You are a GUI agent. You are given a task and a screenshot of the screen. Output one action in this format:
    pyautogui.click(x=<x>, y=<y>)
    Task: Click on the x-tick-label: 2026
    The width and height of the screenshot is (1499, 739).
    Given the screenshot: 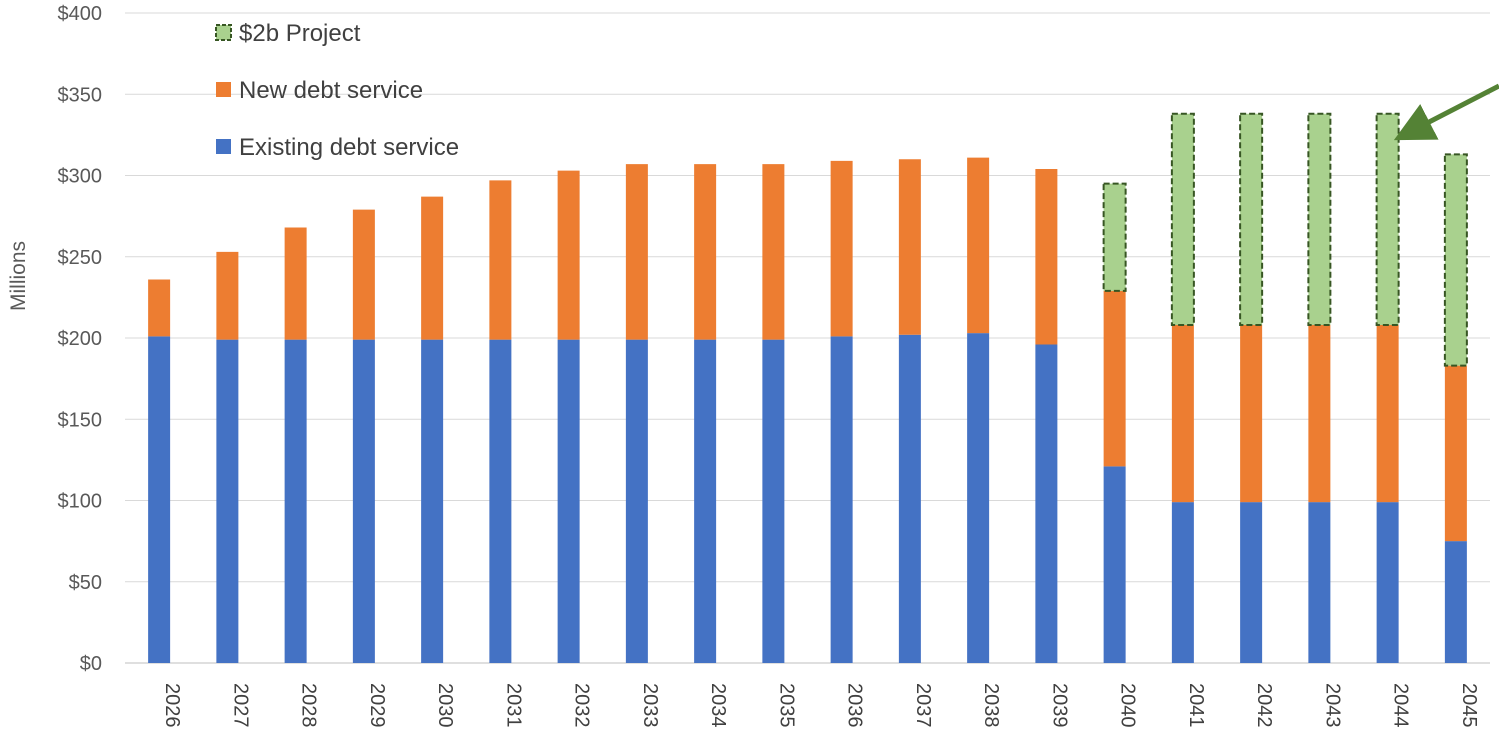 What is the action you would take?
    pyautogui.click(x=172, y=705)
    